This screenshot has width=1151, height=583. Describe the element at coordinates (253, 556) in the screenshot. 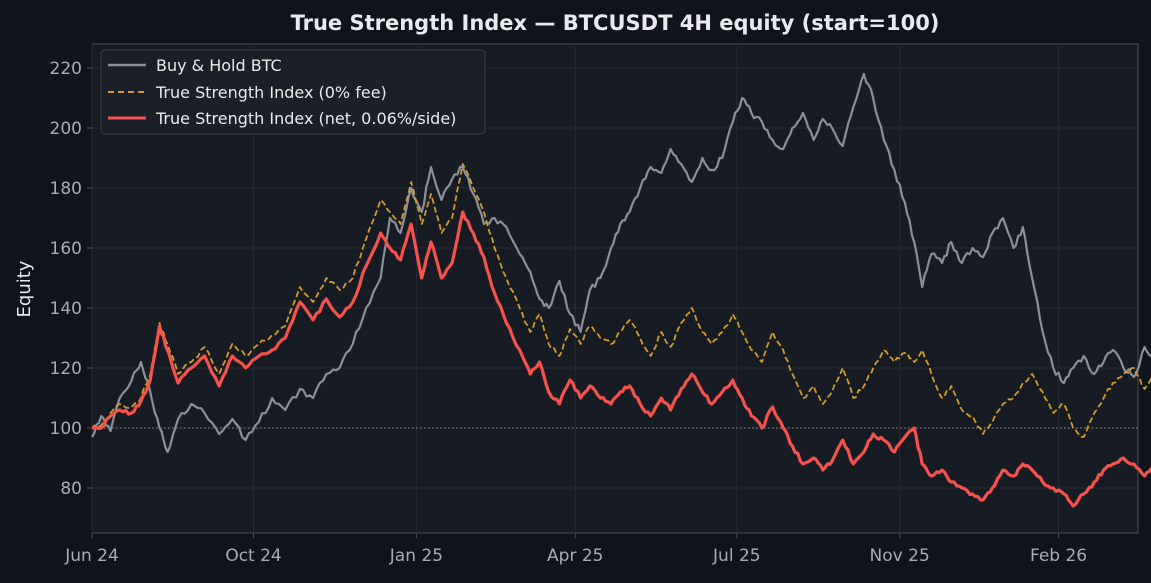

I see `x-tick-label: Oct 24` at that location.